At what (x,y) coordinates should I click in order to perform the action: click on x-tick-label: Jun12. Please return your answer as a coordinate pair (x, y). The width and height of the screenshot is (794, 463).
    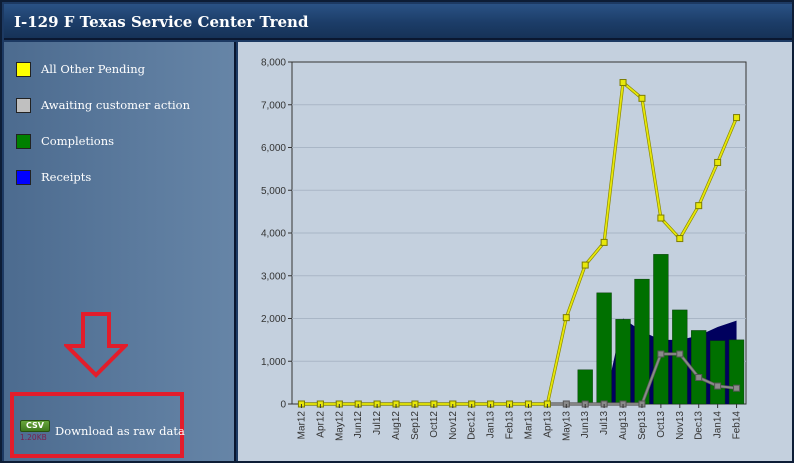
    Looking at the image, I should click on (358, 425).